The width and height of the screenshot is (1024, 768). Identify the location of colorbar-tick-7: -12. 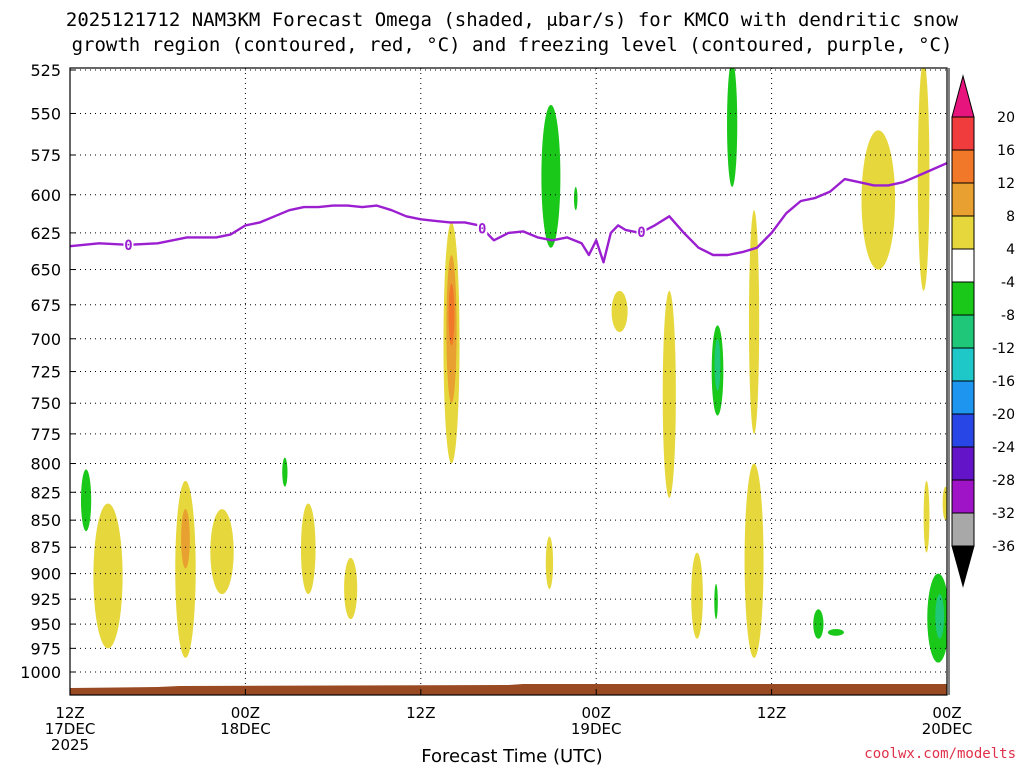
(1003, 349).